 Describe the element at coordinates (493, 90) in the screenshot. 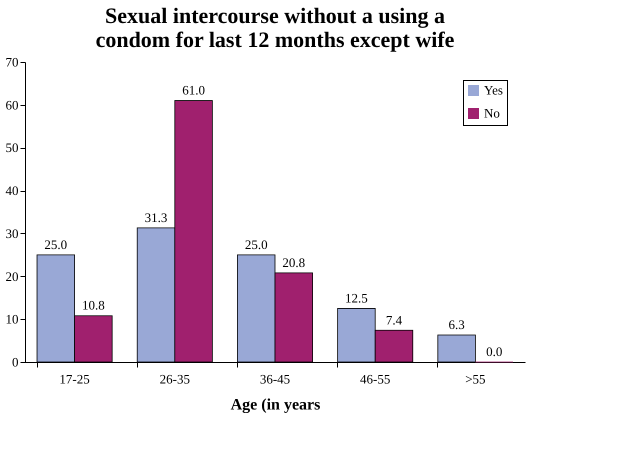

I see `legend-label: Yes` at that location.